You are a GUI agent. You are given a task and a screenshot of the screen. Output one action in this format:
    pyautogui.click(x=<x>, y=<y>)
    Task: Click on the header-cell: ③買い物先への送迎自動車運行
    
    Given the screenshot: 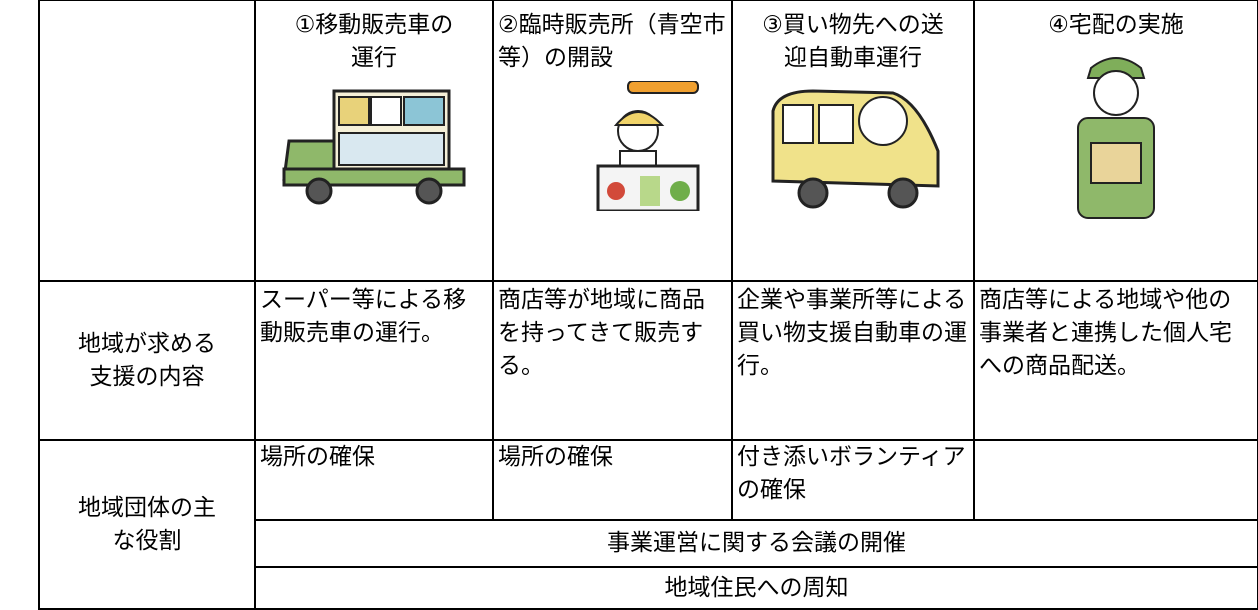 What is the action you would take?
    pyautogui.click(x=853, y=141)
    